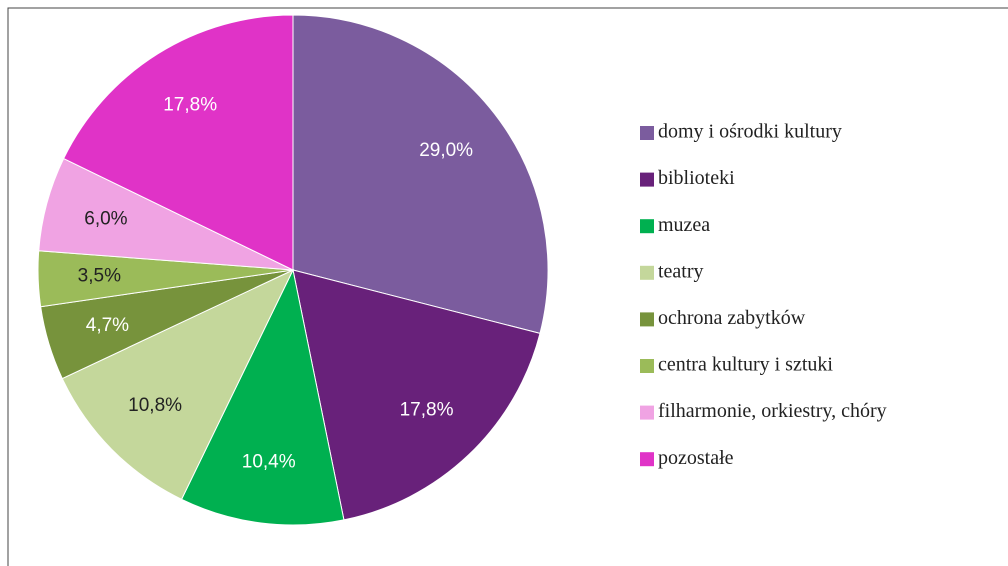  I want to click on legend-label: filharmonie, orkiestry, chóry, so click(772, 411).